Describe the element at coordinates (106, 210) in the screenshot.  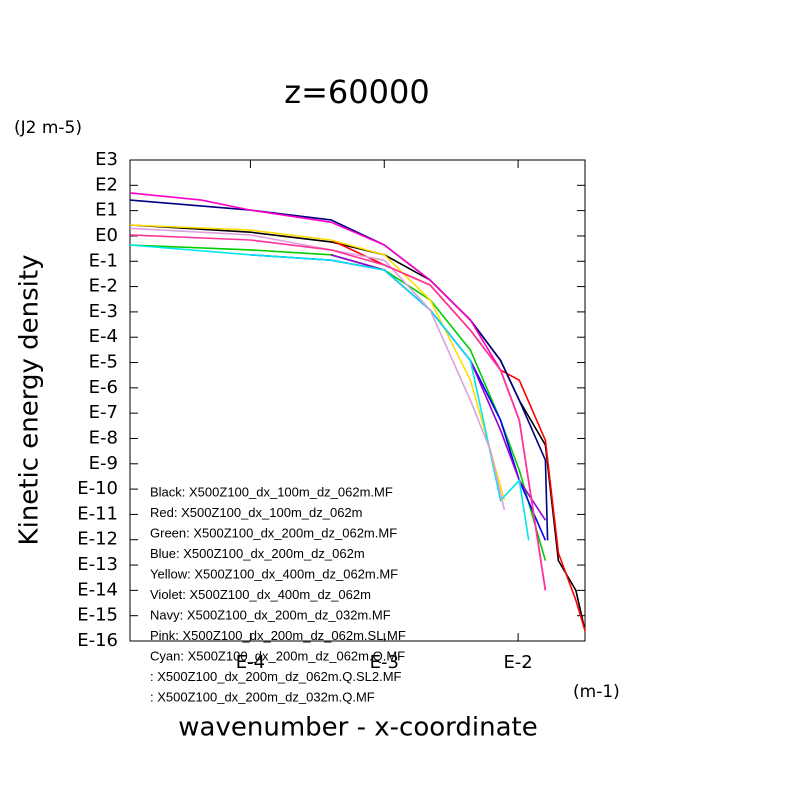
I see `y-tick-label: E1` at that location.